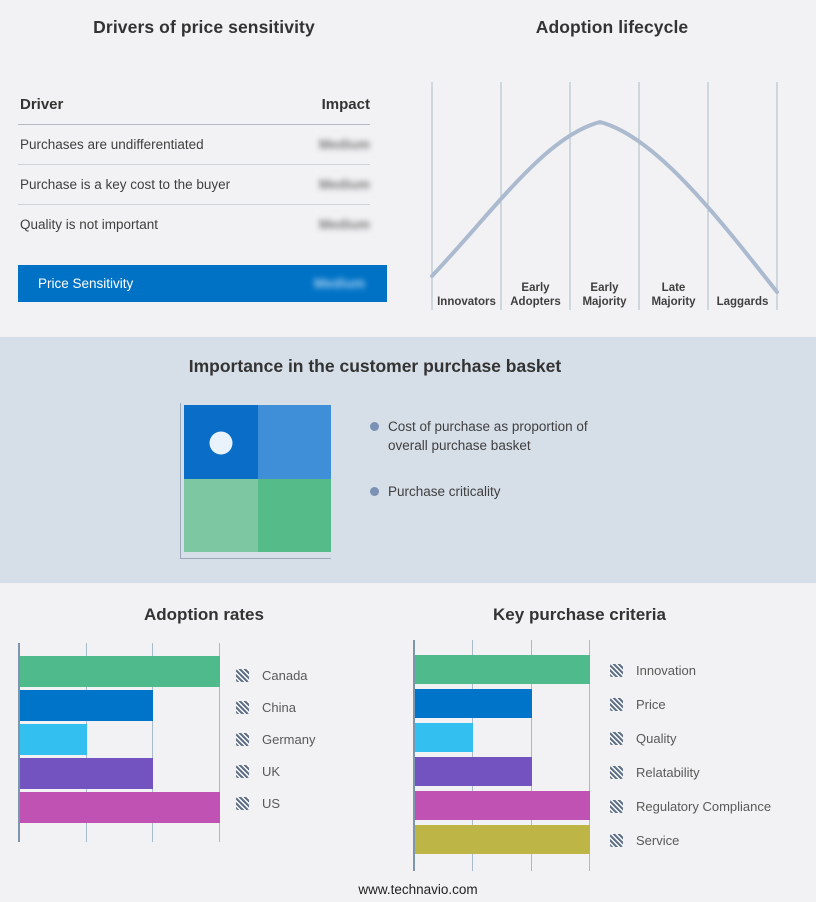 This screenshot has height=902, width=816. I want to click on quadrant-grid, so click(257, 478).